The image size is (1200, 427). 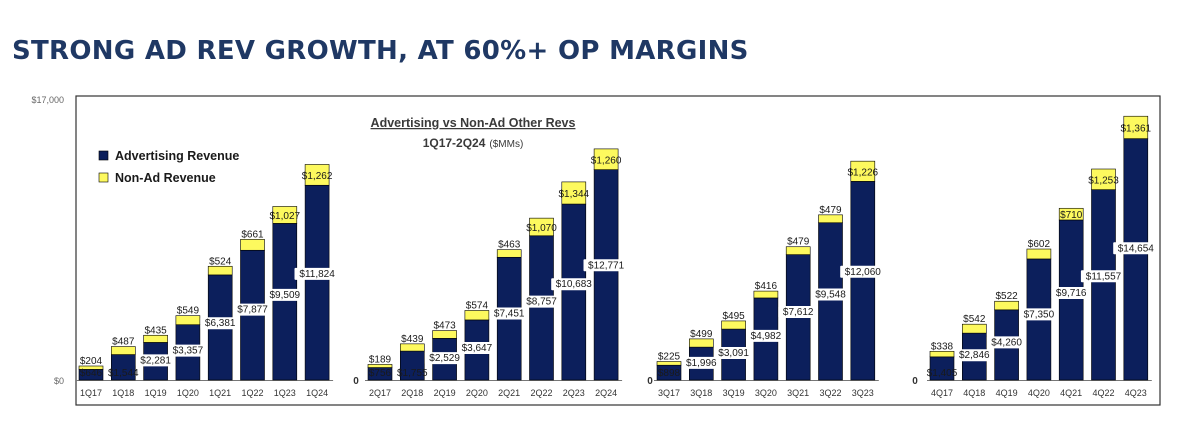 I want to click on x-tick-3q17: 3Q17, so click(x=669, y=393).